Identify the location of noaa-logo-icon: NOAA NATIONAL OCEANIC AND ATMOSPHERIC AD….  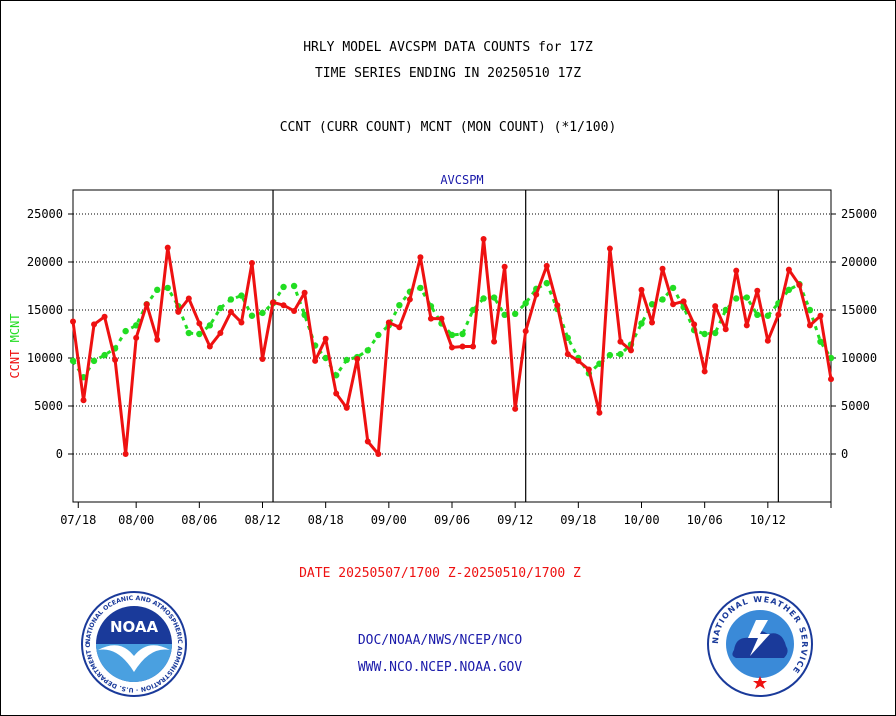
(133, 643).